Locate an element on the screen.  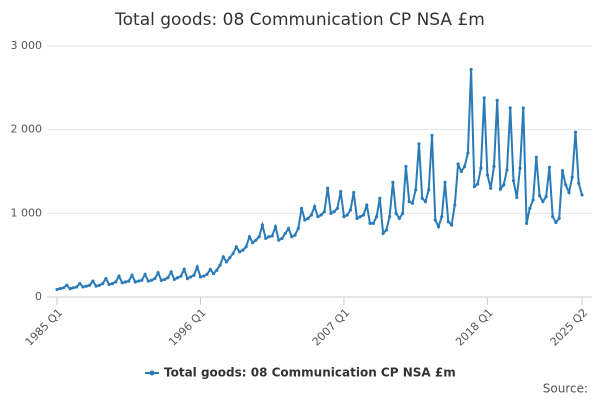
x-tick-label: 1985 Q1 is located at coordinates (44, 327).